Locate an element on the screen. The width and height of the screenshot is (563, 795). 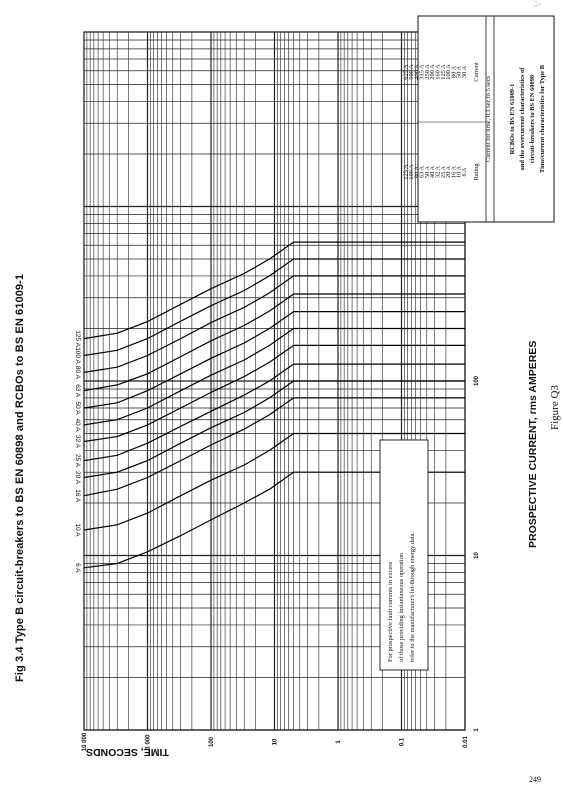
legend-cell: 20 A is located at coordinates (448, 171).